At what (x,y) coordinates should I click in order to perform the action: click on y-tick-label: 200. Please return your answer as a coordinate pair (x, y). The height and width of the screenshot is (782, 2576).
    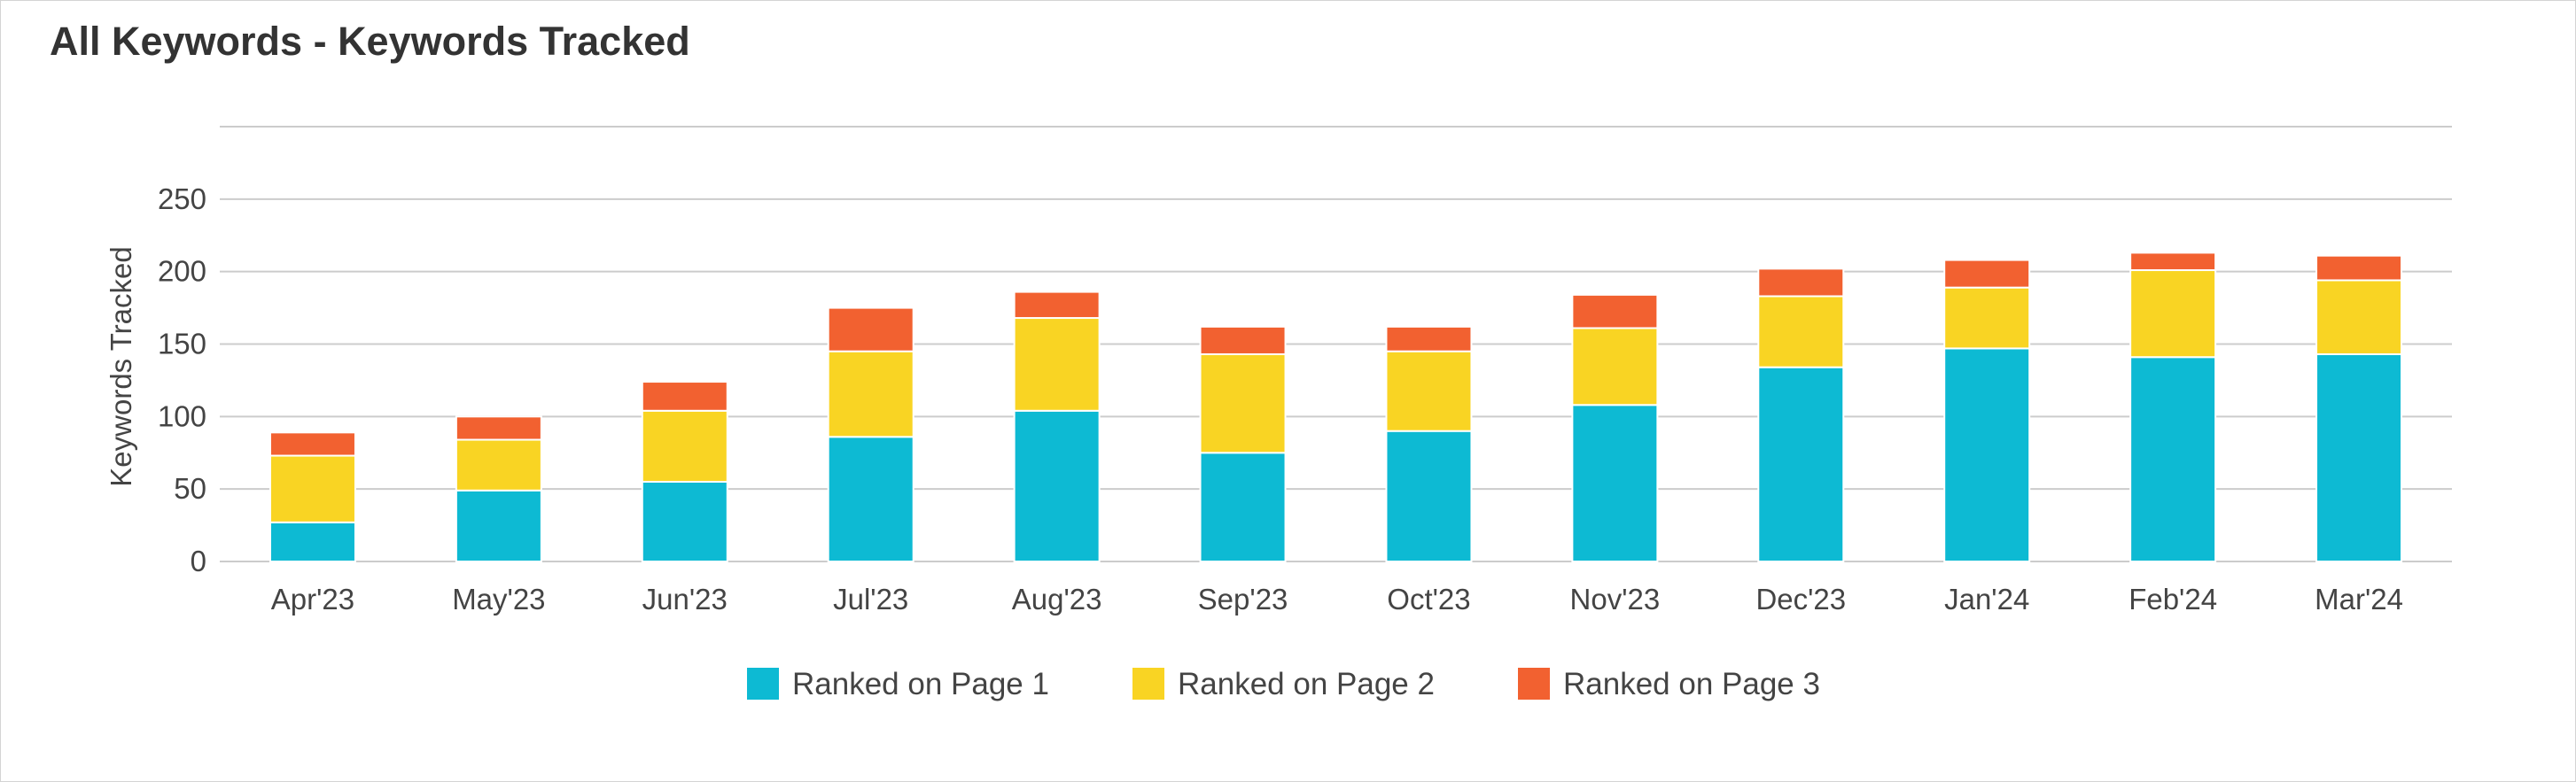
    Looking at the image, I should click on (182, 271).